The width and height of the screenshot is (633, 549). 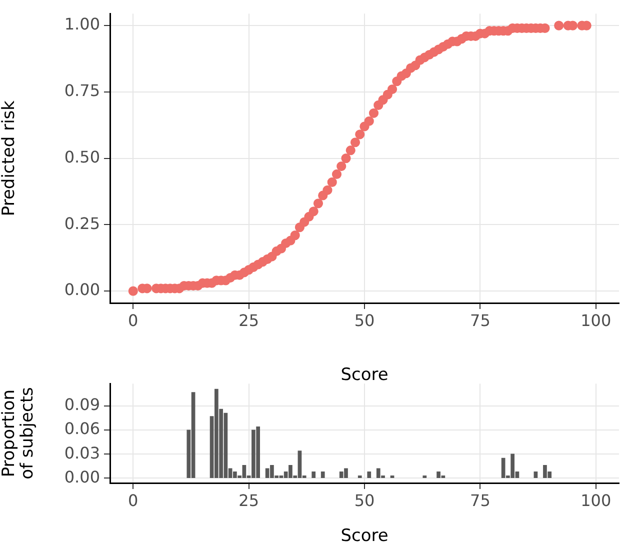 I want to click on y-tick-label: 0.50, so click(x=82, y=156).